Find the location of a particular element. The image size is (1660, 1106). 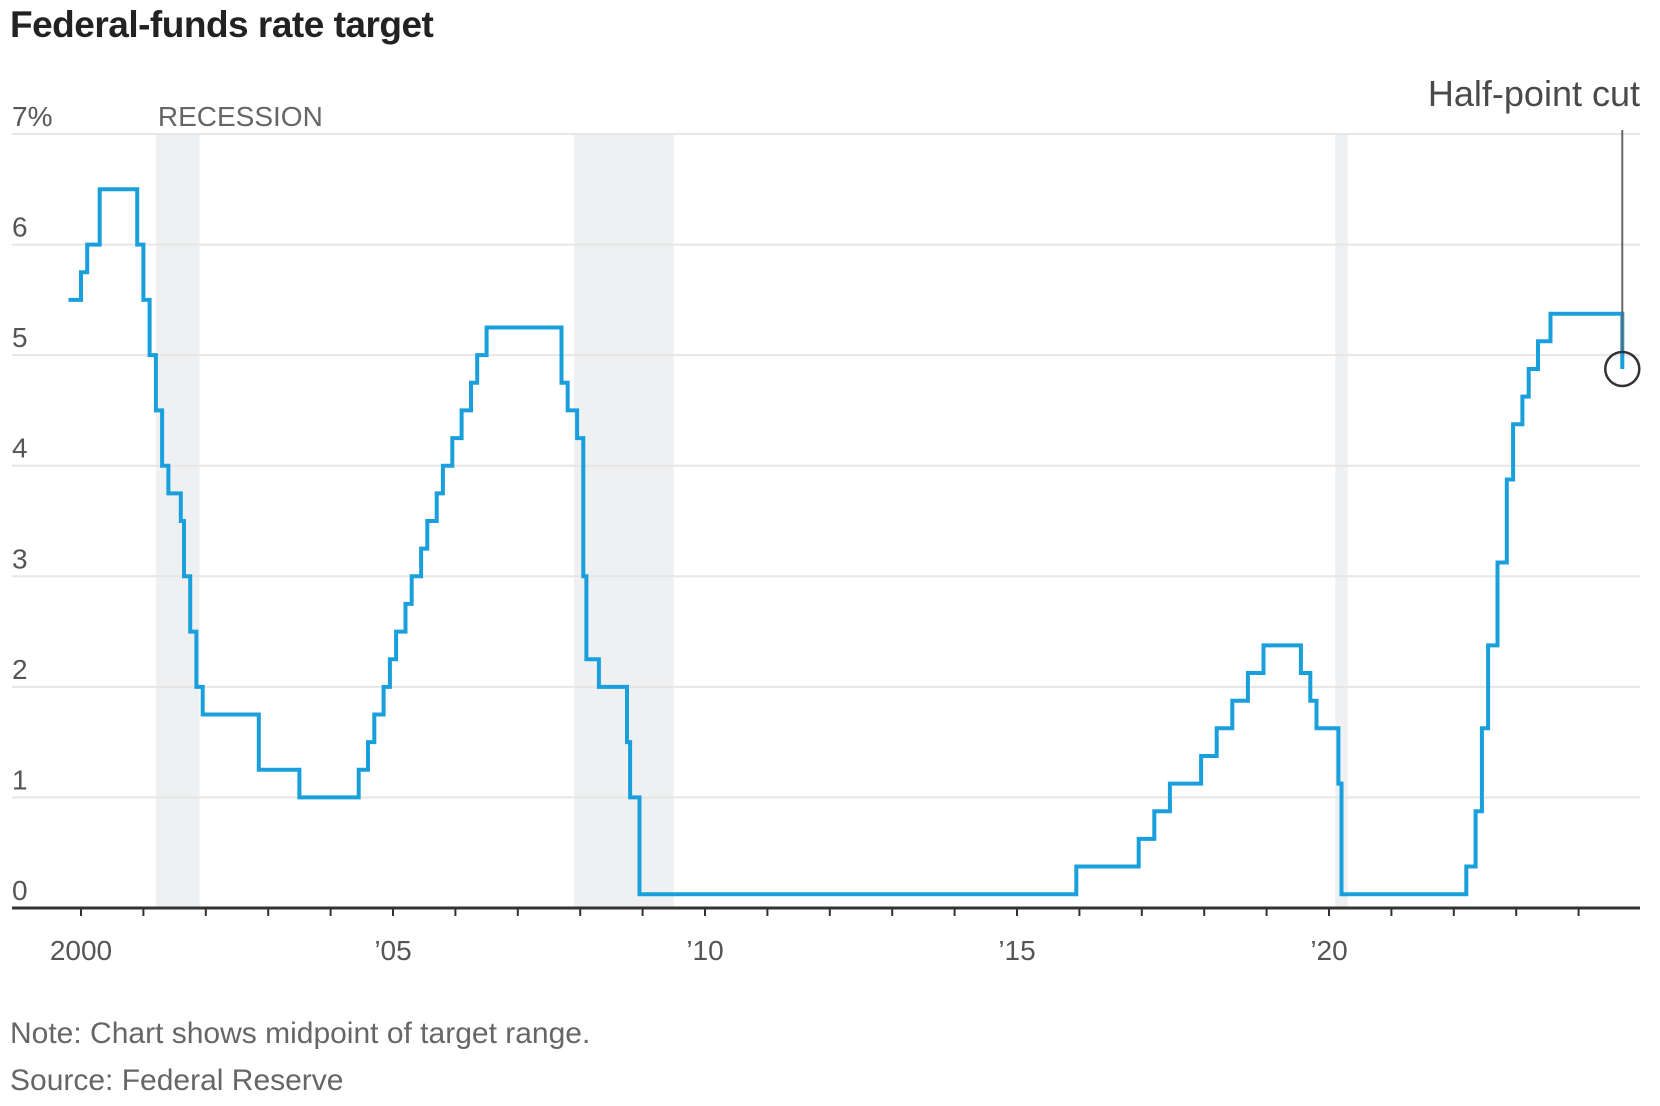

y-tick-label: 6 is located at coordinates (20, 227).